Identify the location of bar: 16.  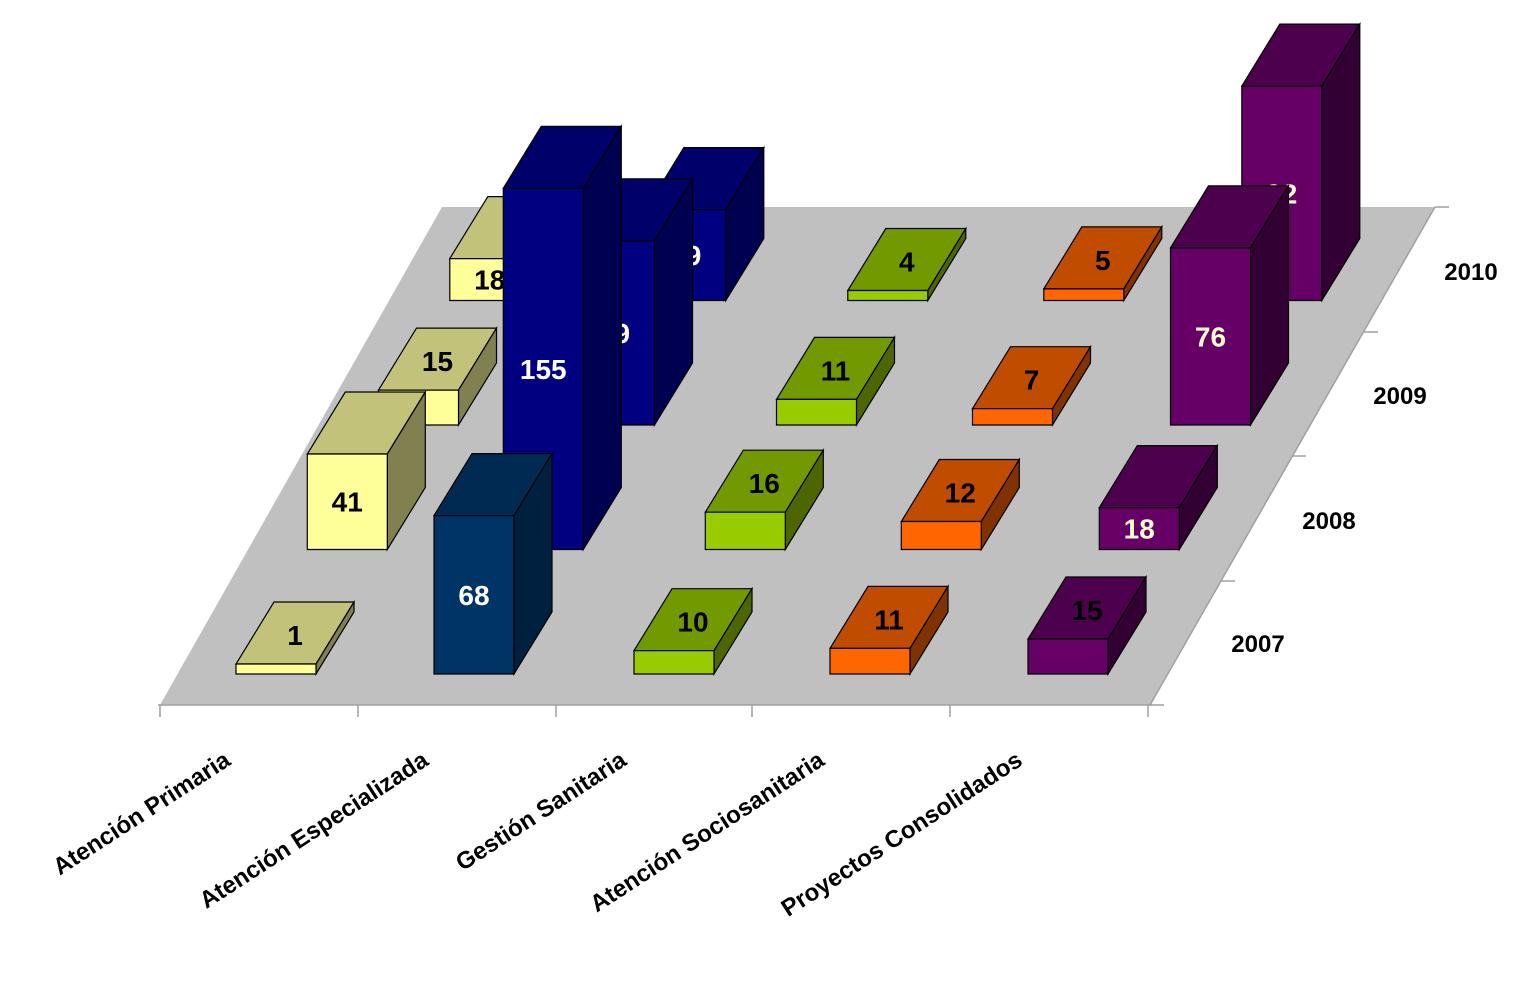
(764, 500).